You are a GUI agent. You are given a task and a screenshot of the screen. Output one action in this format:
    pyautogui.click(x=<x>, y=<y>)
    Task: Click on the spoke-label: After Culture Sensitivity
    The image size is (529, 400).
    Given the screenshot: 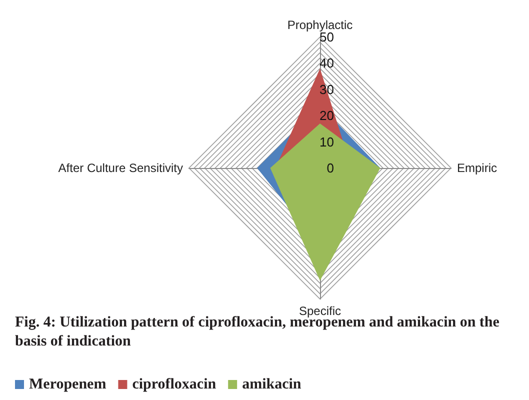 What is the action you would take?
    pyautogui.click(x=120, y=168)
    